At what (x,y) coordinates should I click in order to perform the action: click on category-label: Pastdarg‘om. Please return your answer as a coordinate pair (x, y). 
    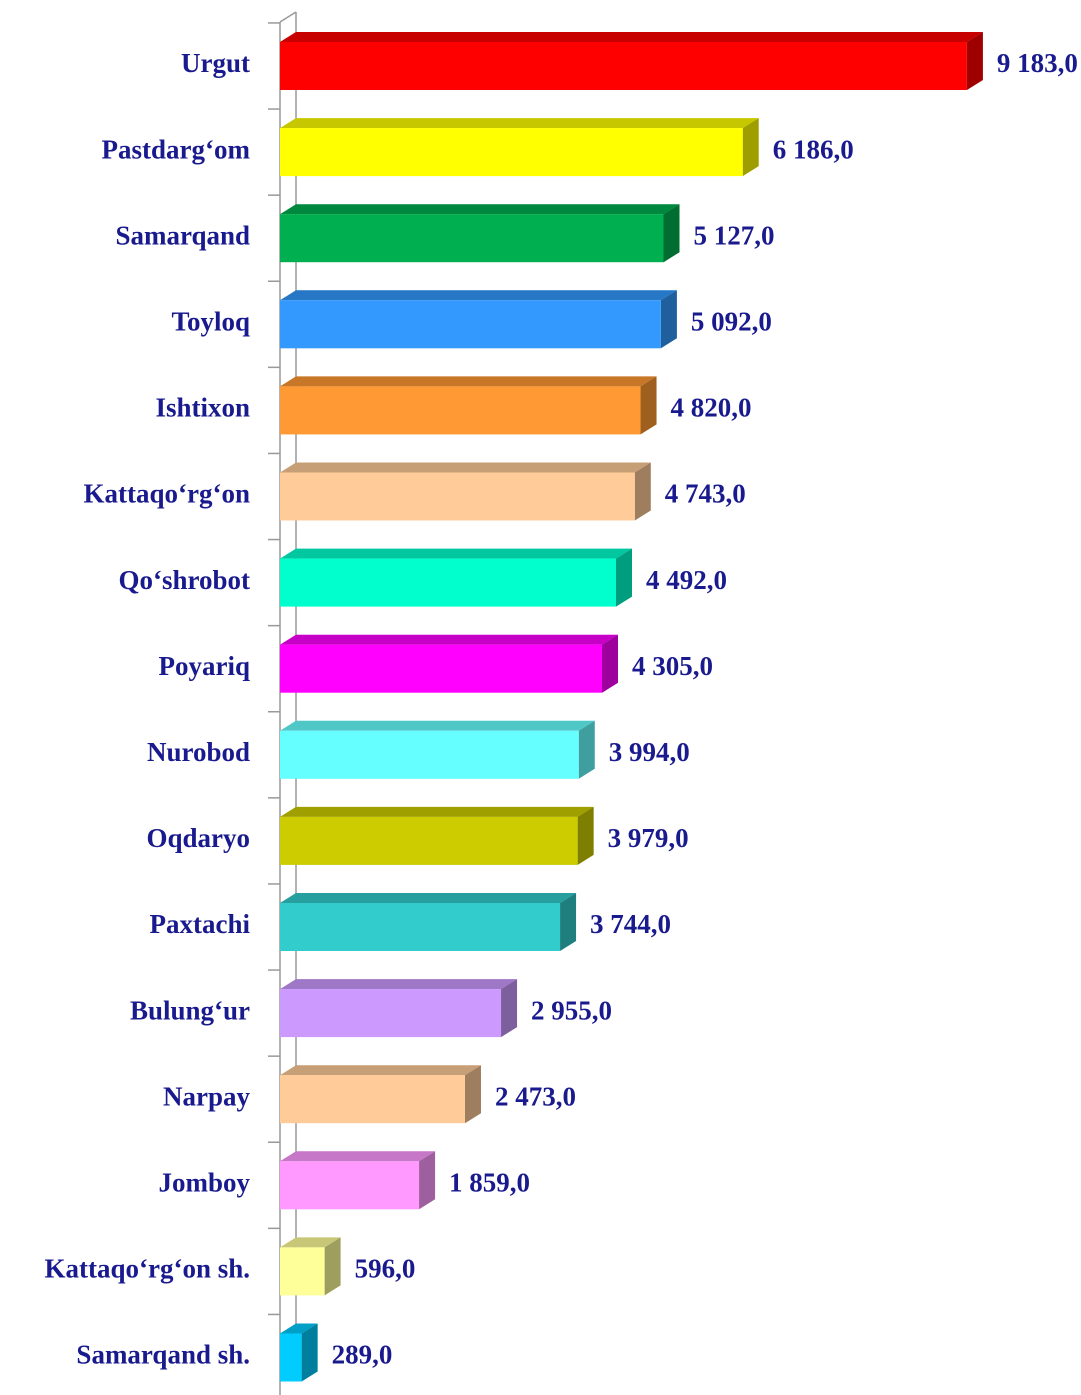
    Looking at the image, I should click on (176, 149).